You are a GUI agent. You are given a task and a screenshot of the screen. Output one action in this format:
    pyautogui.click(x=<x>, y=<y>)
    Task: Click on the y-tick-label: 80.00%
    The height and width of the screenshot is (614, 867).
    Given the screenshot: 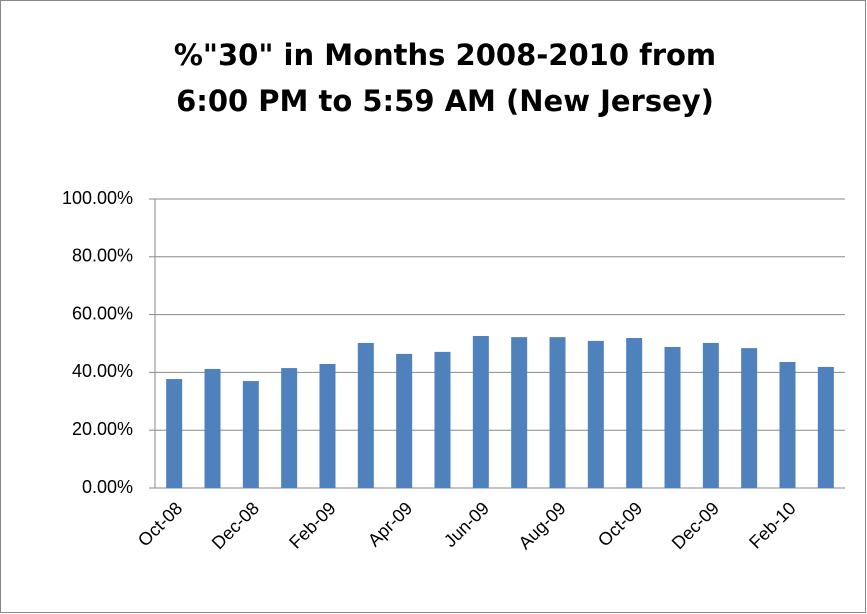 What is the action you would take?
    pyautogui.click(x=102, y=256)
    